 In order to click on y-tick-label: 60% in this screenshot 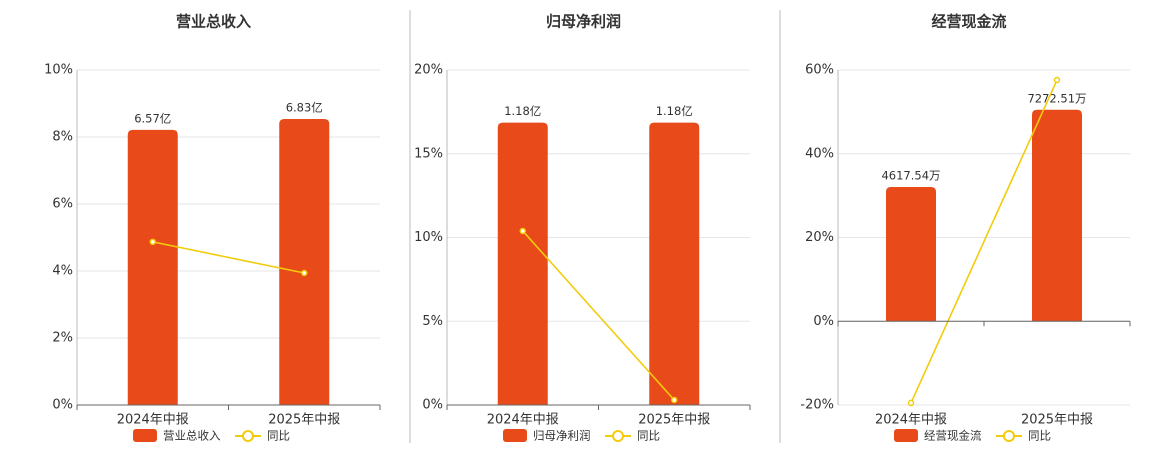, I will do `click(819, 70)`.